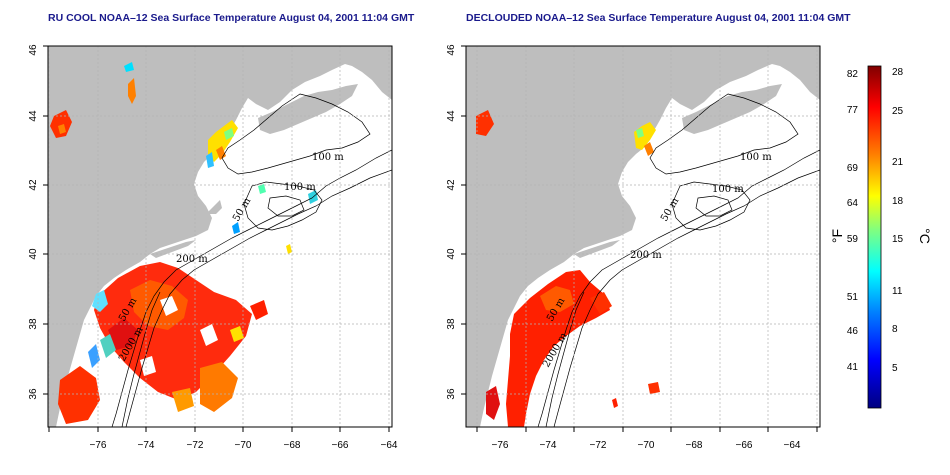 The width and height of the screenshot is (950, 475). What do you see at coordinates (173, 249) in the screenshot?
I see `left-long-island` at bounding box center [173, 249].